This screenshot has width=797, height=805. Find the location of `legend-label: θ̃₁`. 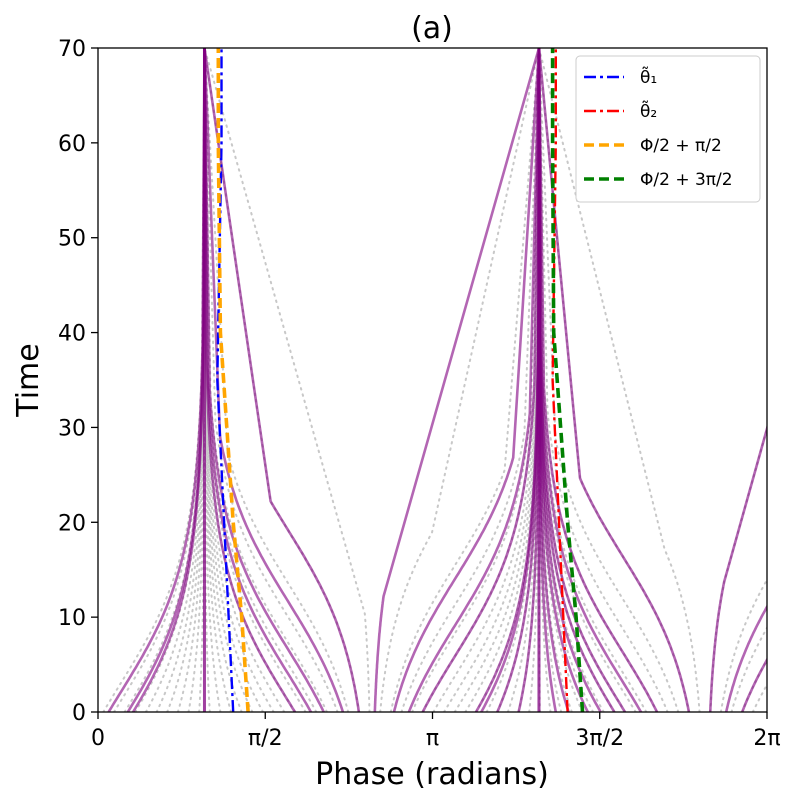

legend-label: θ̃₁ is located at coordinates (648, 77).